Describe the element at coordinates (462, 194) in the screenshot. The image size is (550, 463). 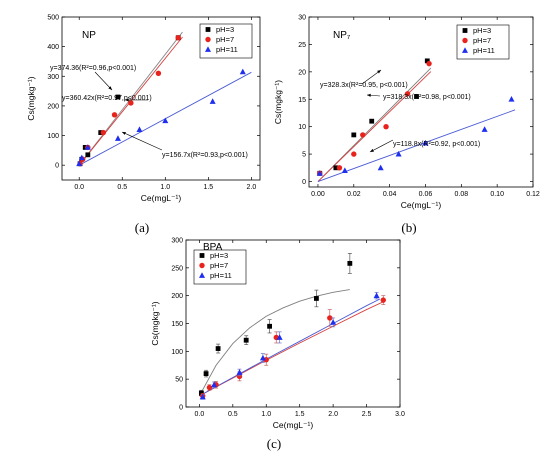
I see `x-tick-label: 0.08` at that location.